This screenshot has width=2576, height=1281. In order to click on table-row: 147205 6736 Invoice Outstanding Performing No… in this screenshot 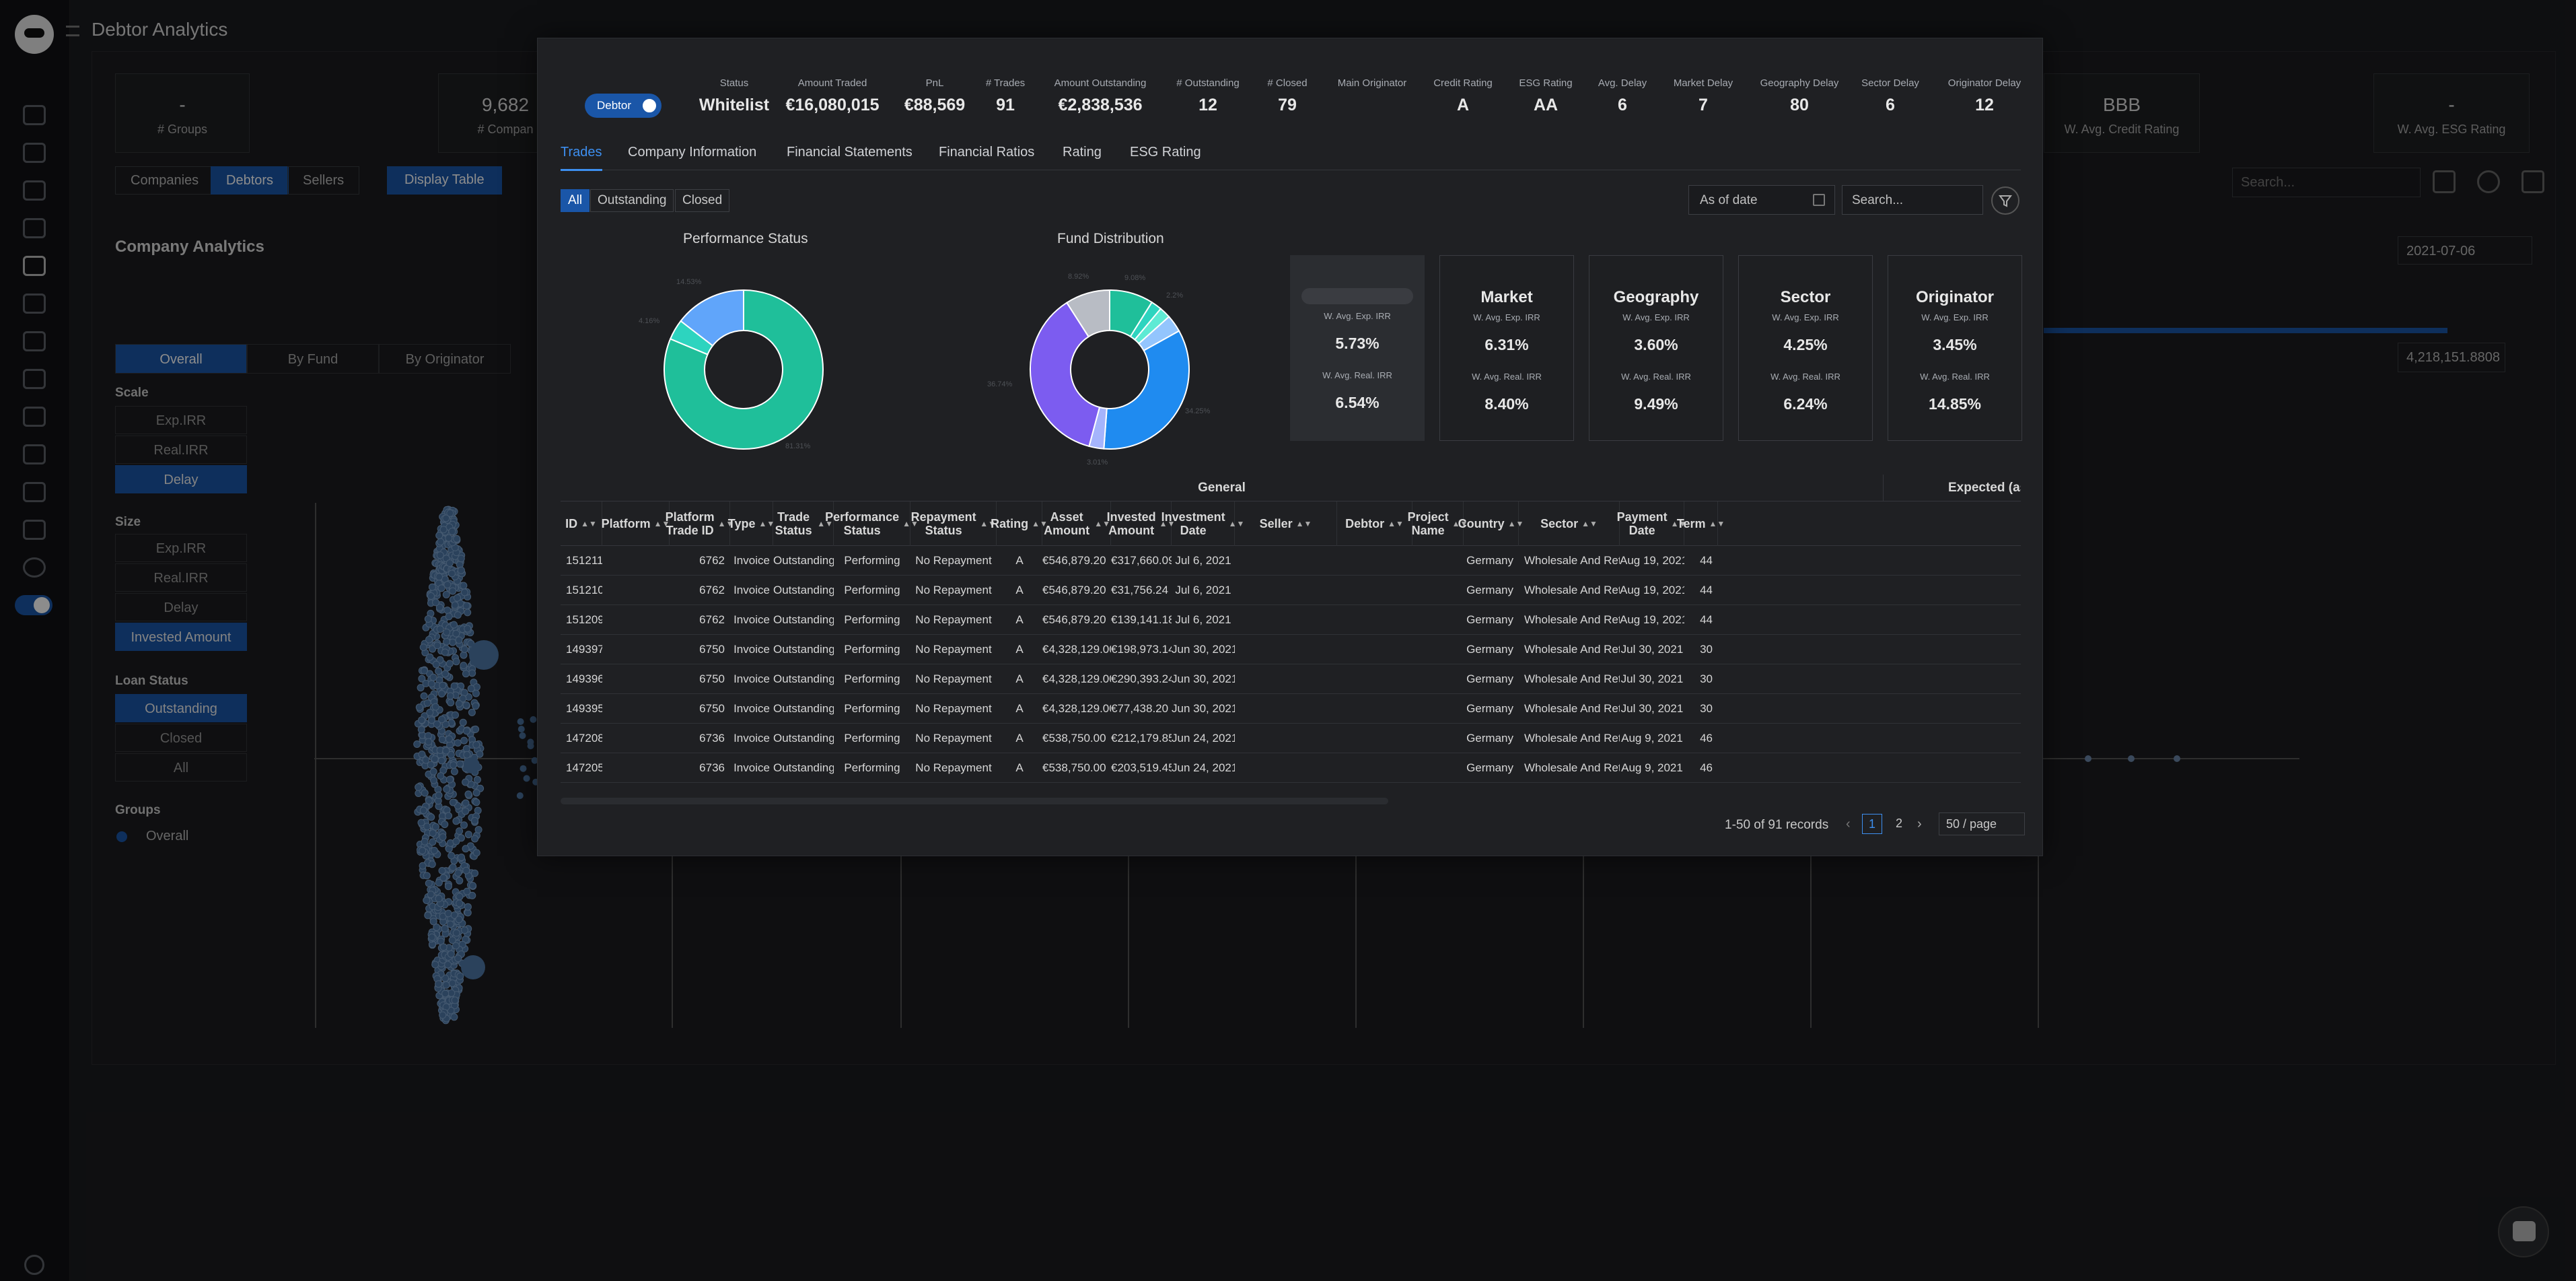, I will do `click(1291, 768)`.